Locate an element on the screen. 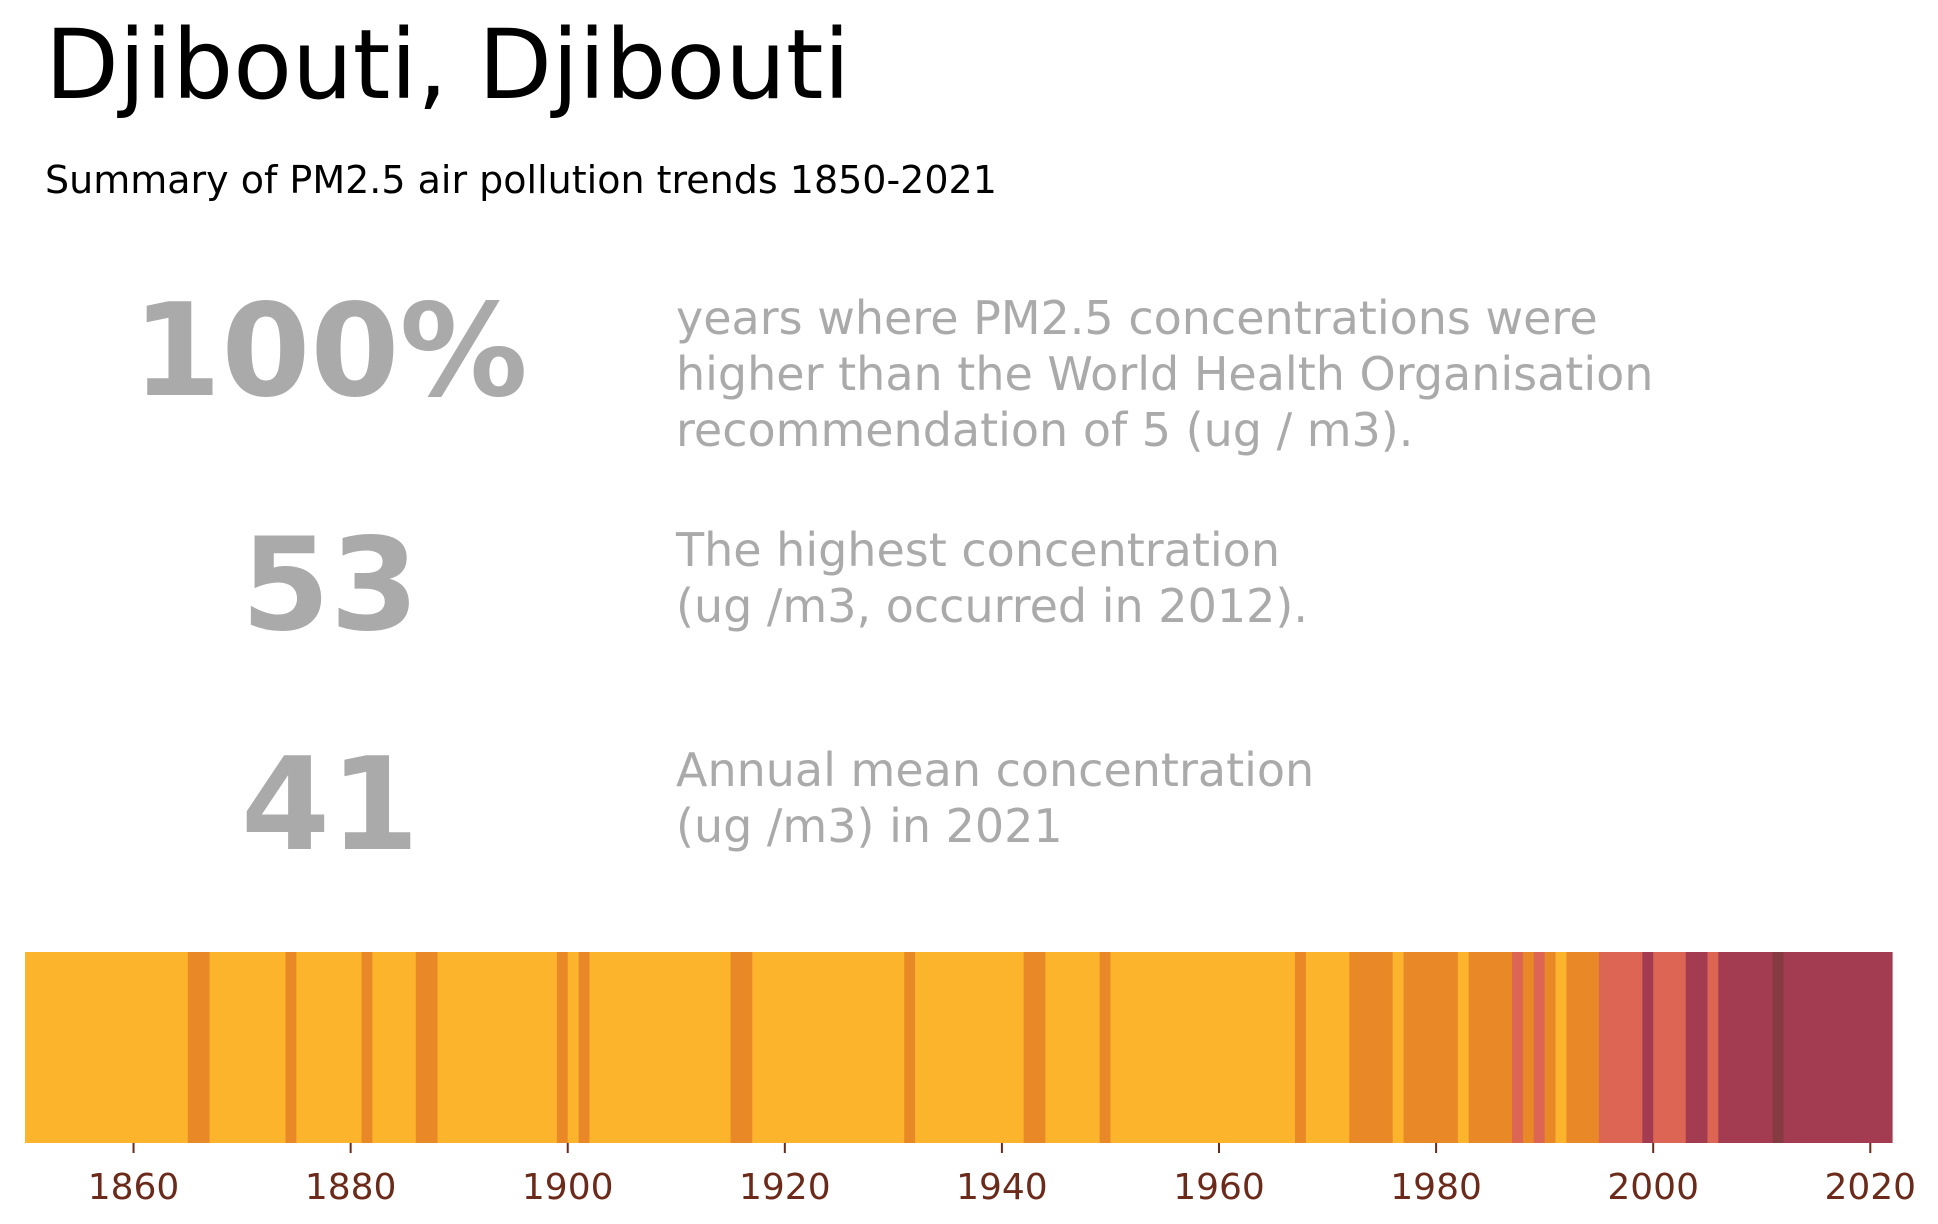  x-tick-label: 2000 is located at coordinates (1653, 1187).